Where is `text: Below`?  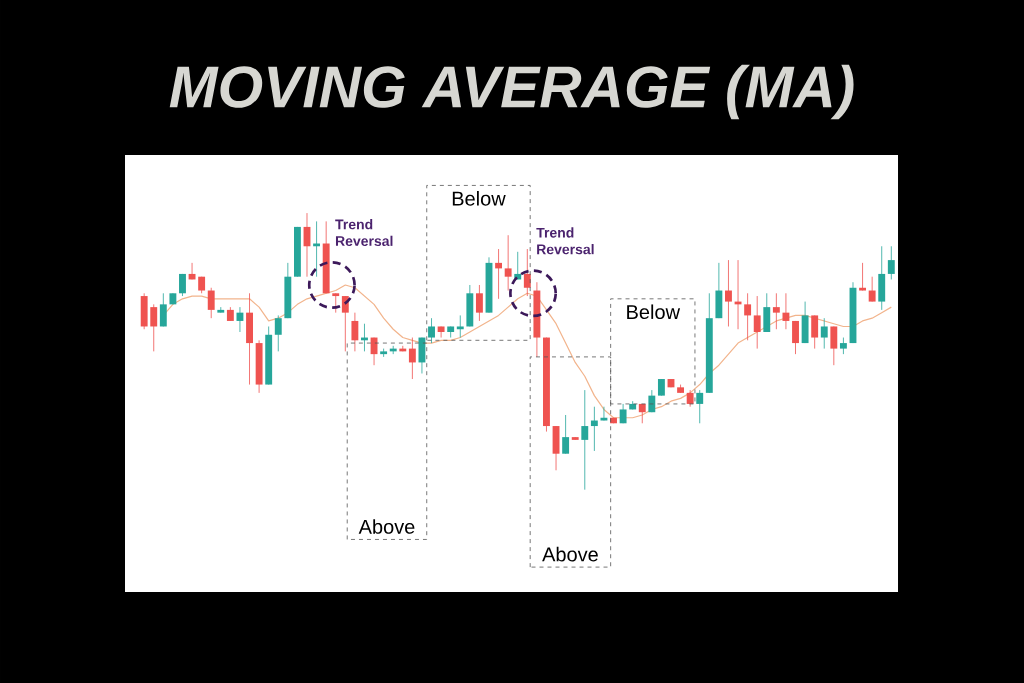
text: Below is located at coordinates (479, 198).